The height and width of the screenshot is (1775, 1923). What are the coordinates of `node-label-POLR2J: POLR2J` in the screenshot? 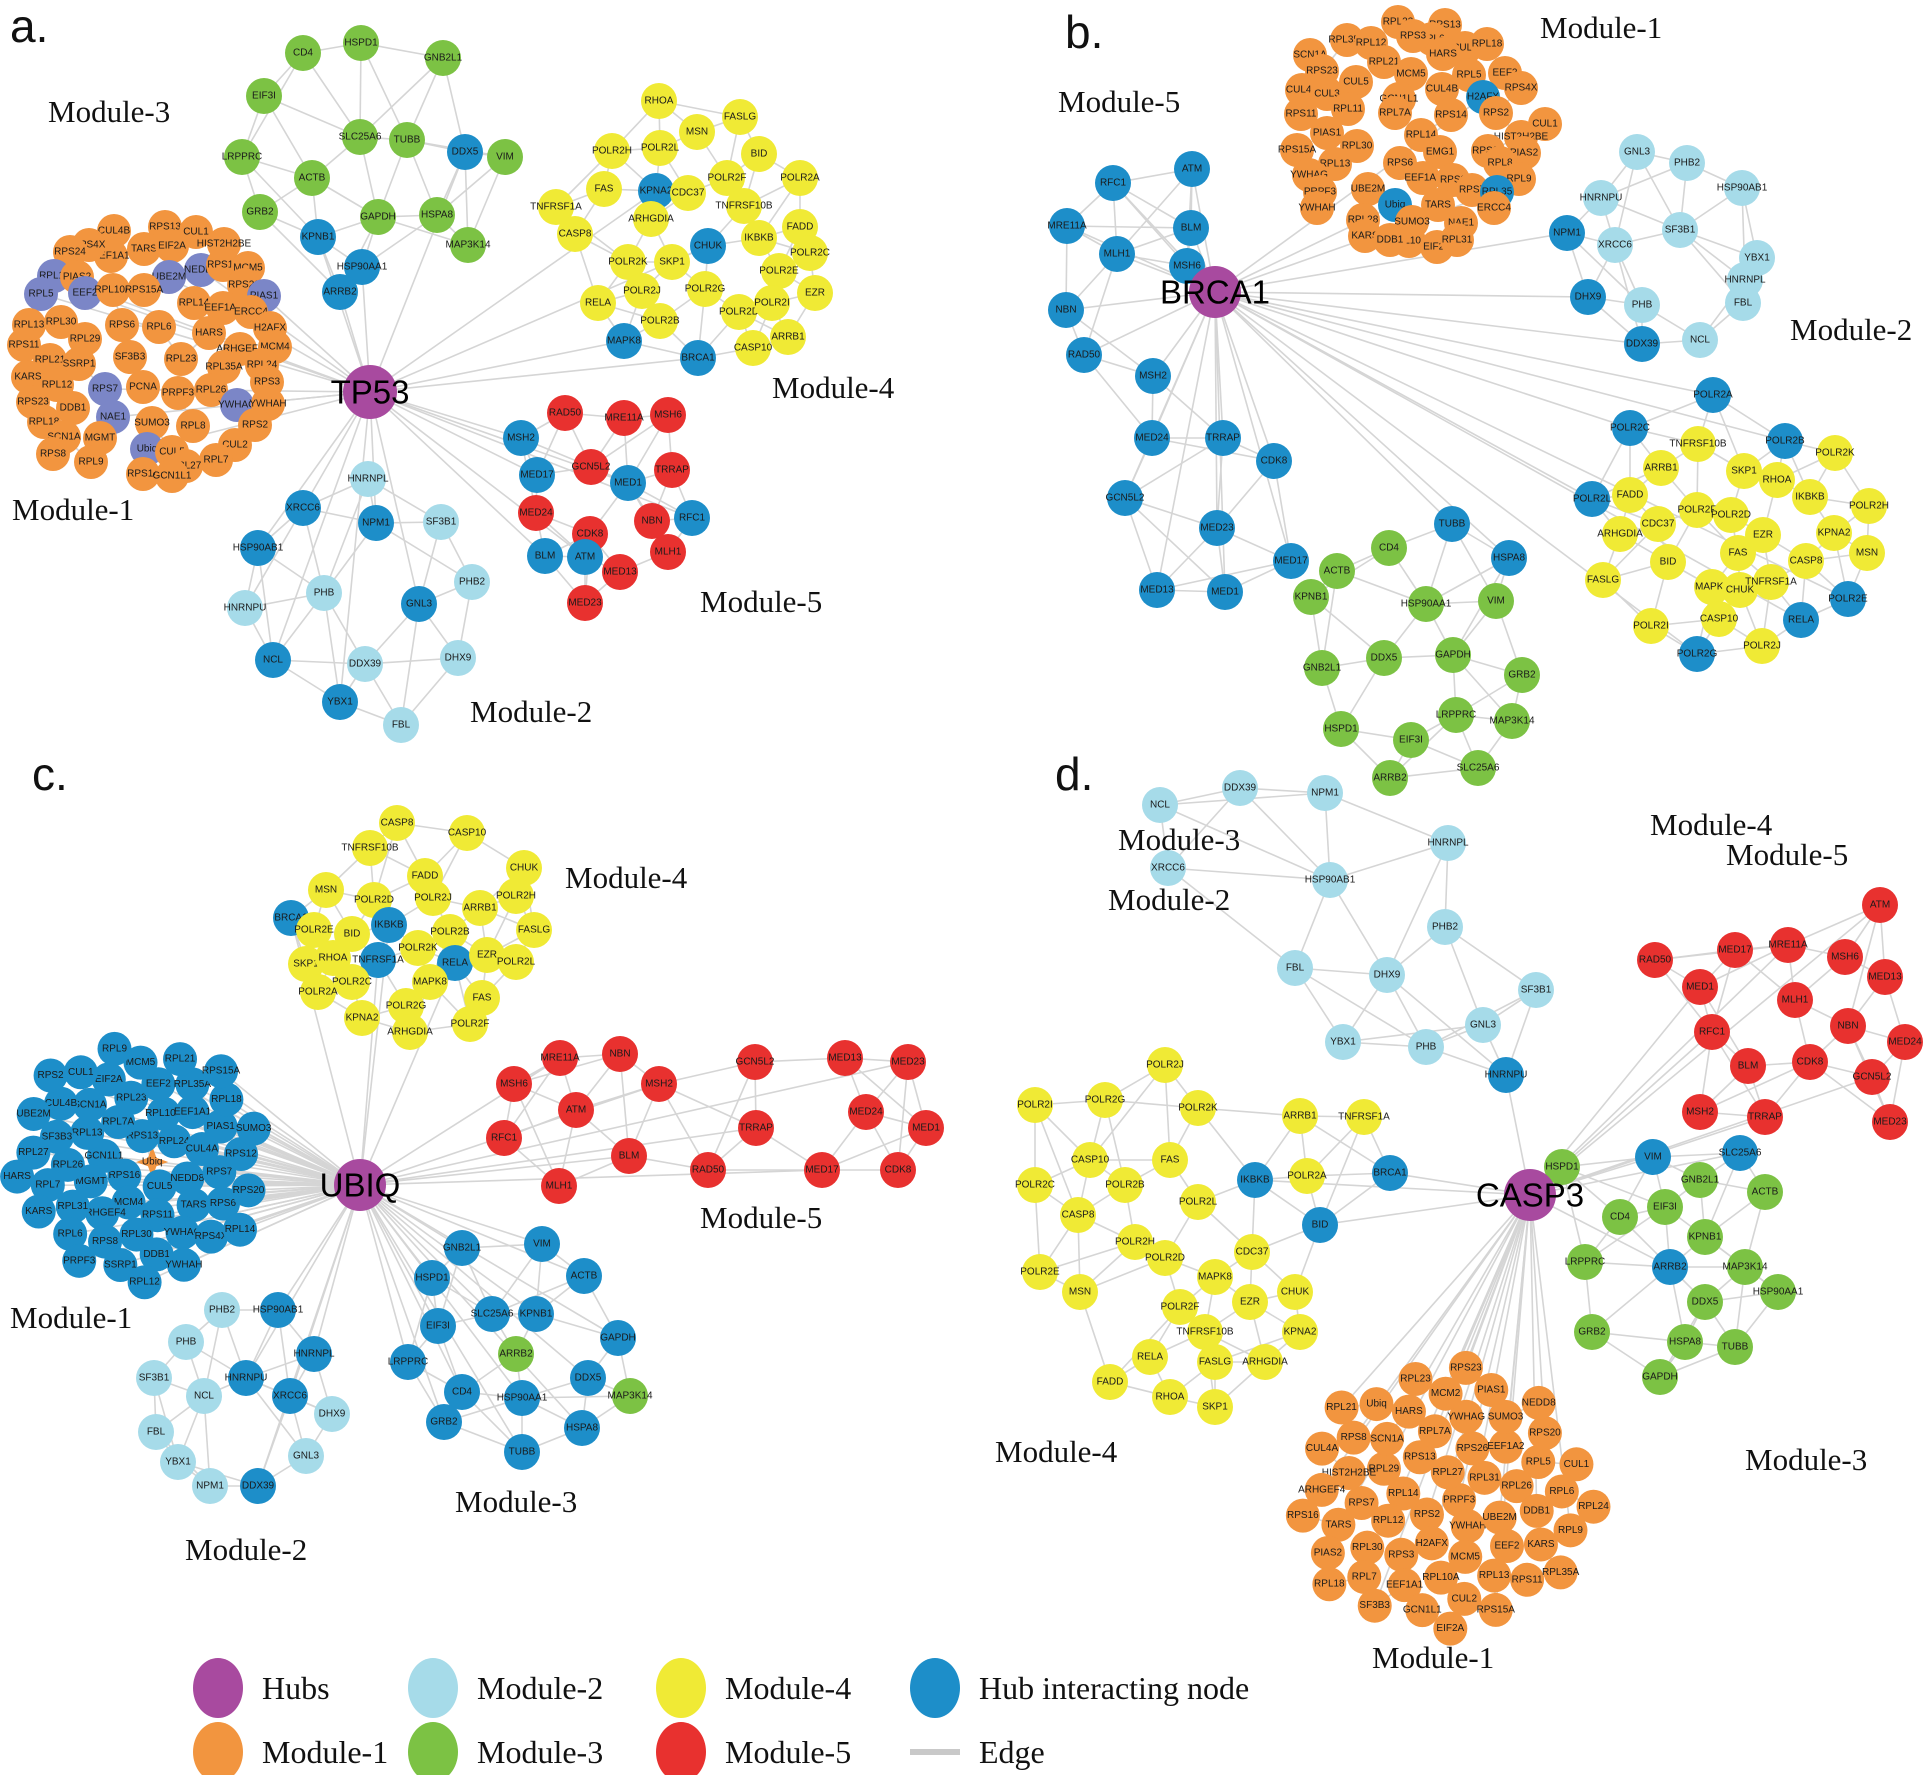 It's located at (1165, 1065).